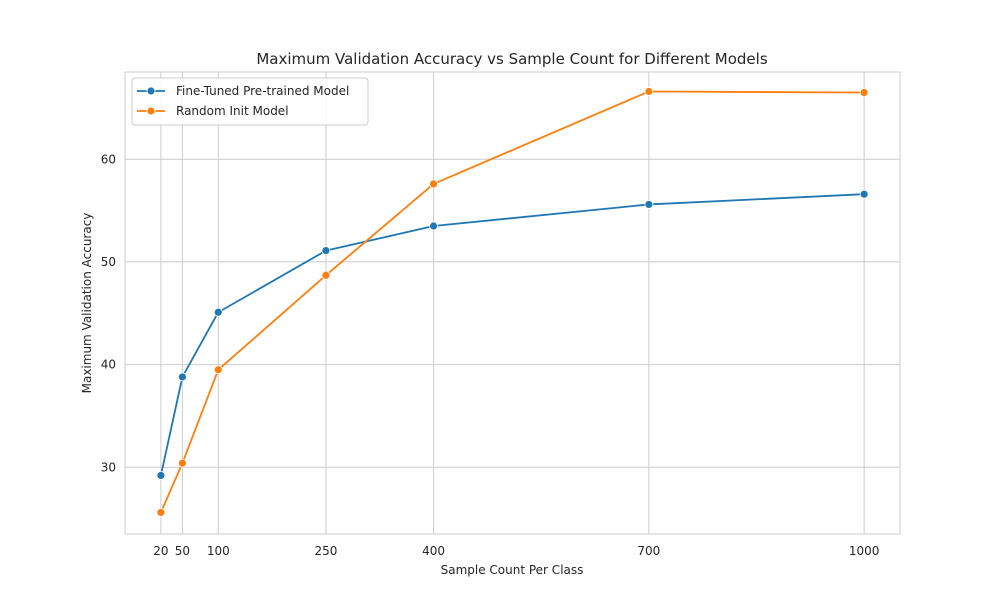  I want to click on legend-item: Fine-Tuned Pre-trained Model, so click(243, 91).